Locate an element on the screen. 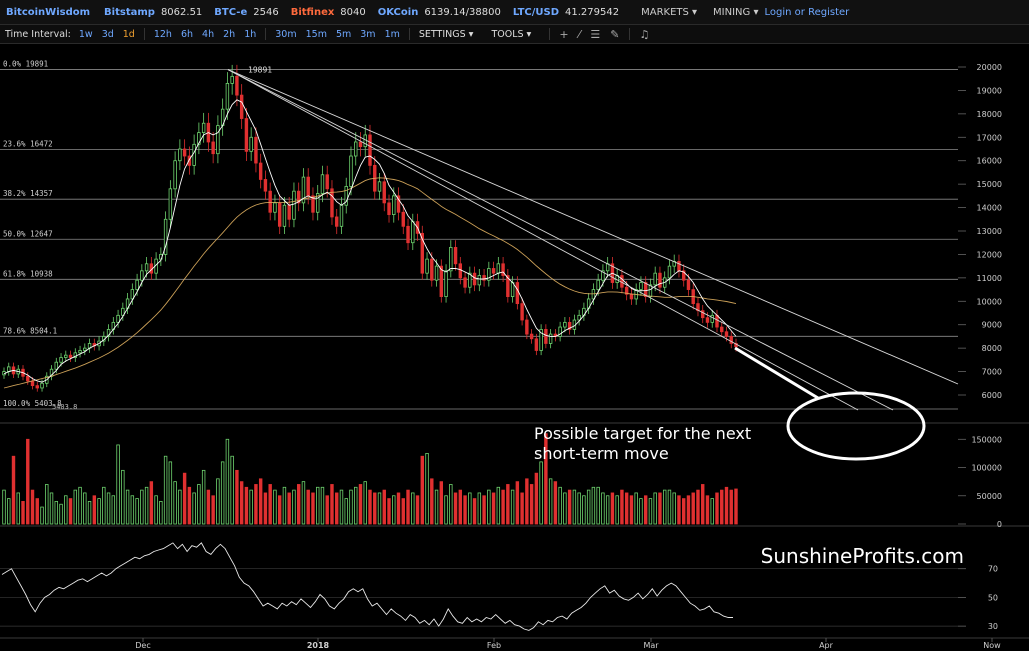 Image resolution: width=1029 pixels, height=651 pixels. interval-12h: 12h is located at coordinates (162, 34).